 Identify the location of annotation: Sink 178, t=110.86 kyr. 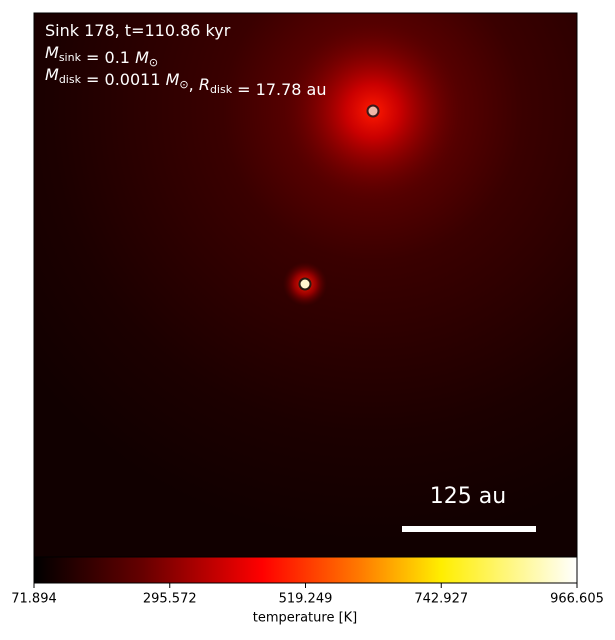
(138, 30).